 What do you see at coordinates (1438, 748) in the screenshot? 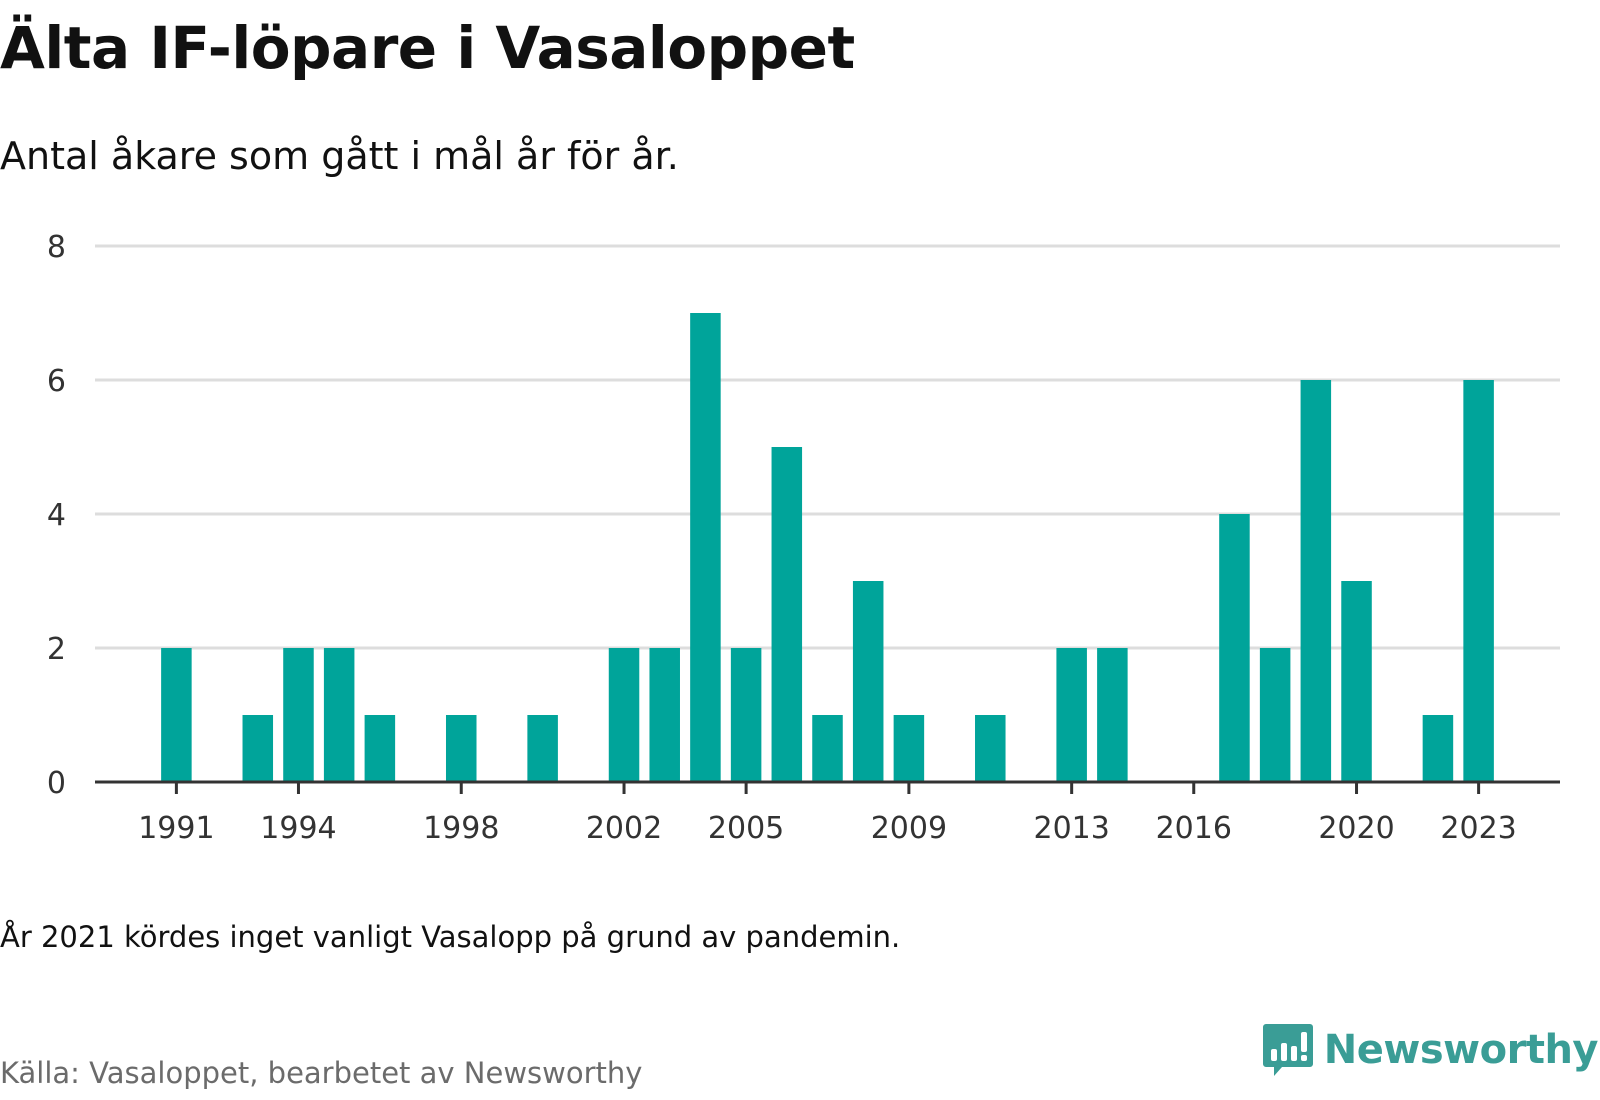
I see `bar-2022` at bounding box center [1438, 748].